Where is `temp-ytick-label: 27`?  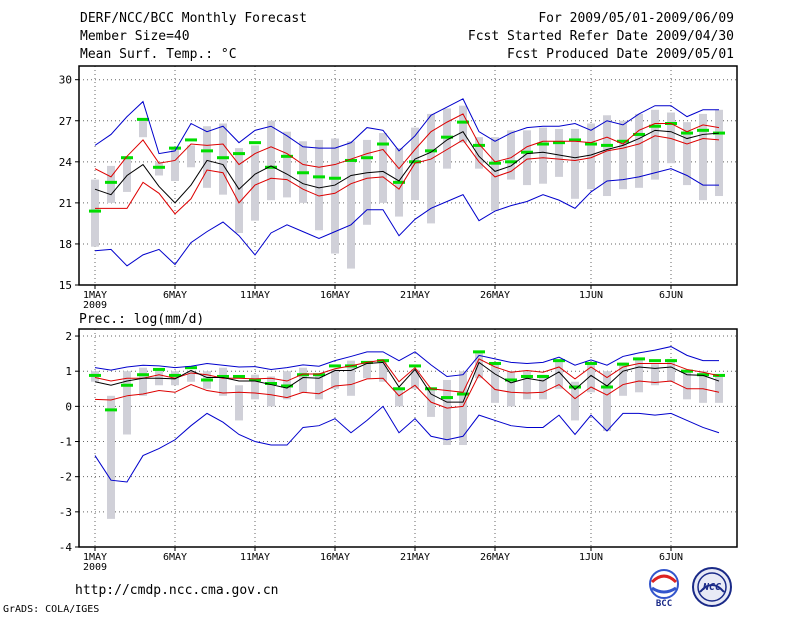 temp-ytick-label: 27 is located at coordinates (65, 121).